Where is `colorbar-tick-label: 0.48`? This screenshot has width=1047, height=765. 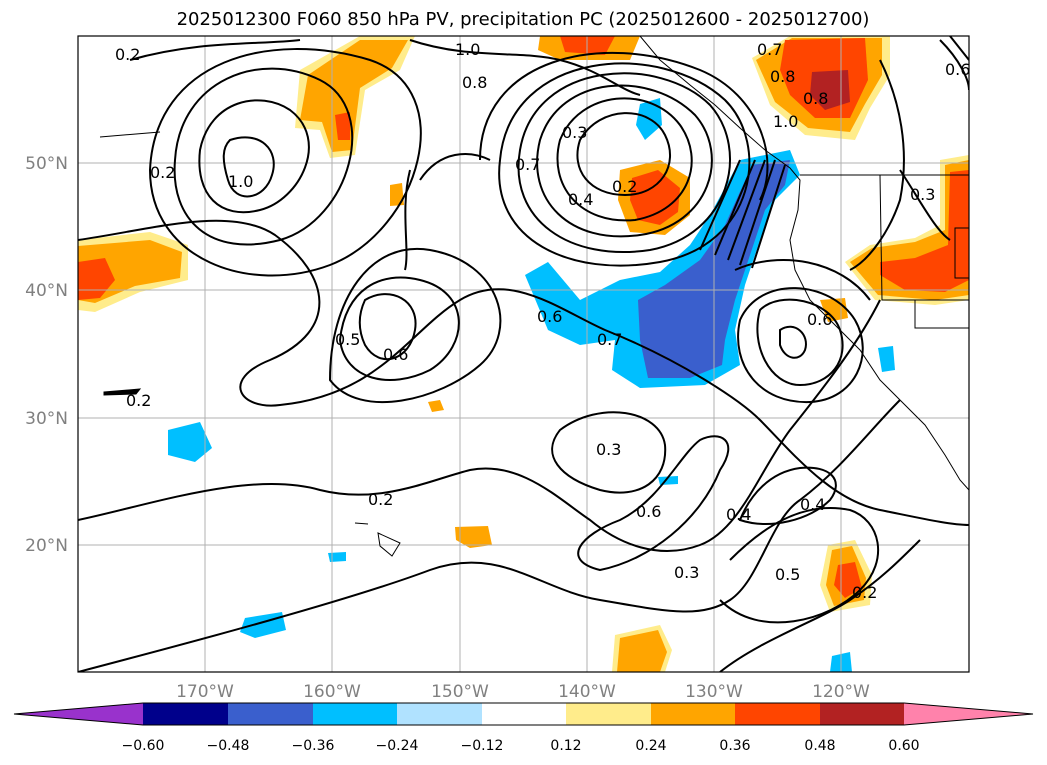
colorbar-tick-label: 0.48 is located at coordinates (819, 746).